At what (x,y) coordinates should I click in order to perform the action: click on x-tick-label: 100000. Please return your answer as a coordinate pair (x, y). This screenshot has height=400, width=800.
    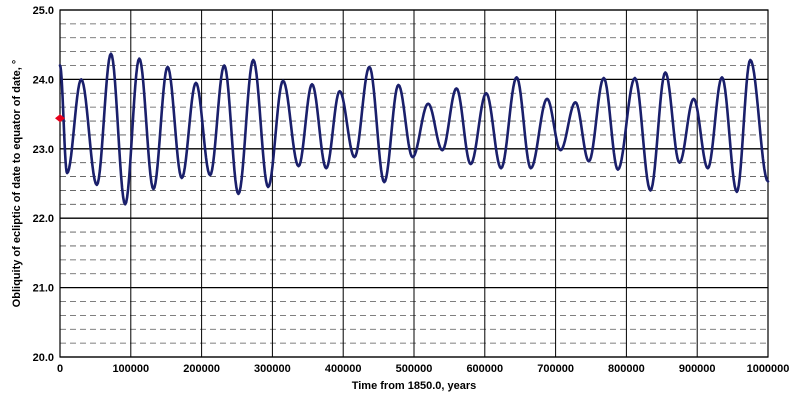
    Looking at the image, I should click on (130, 369).